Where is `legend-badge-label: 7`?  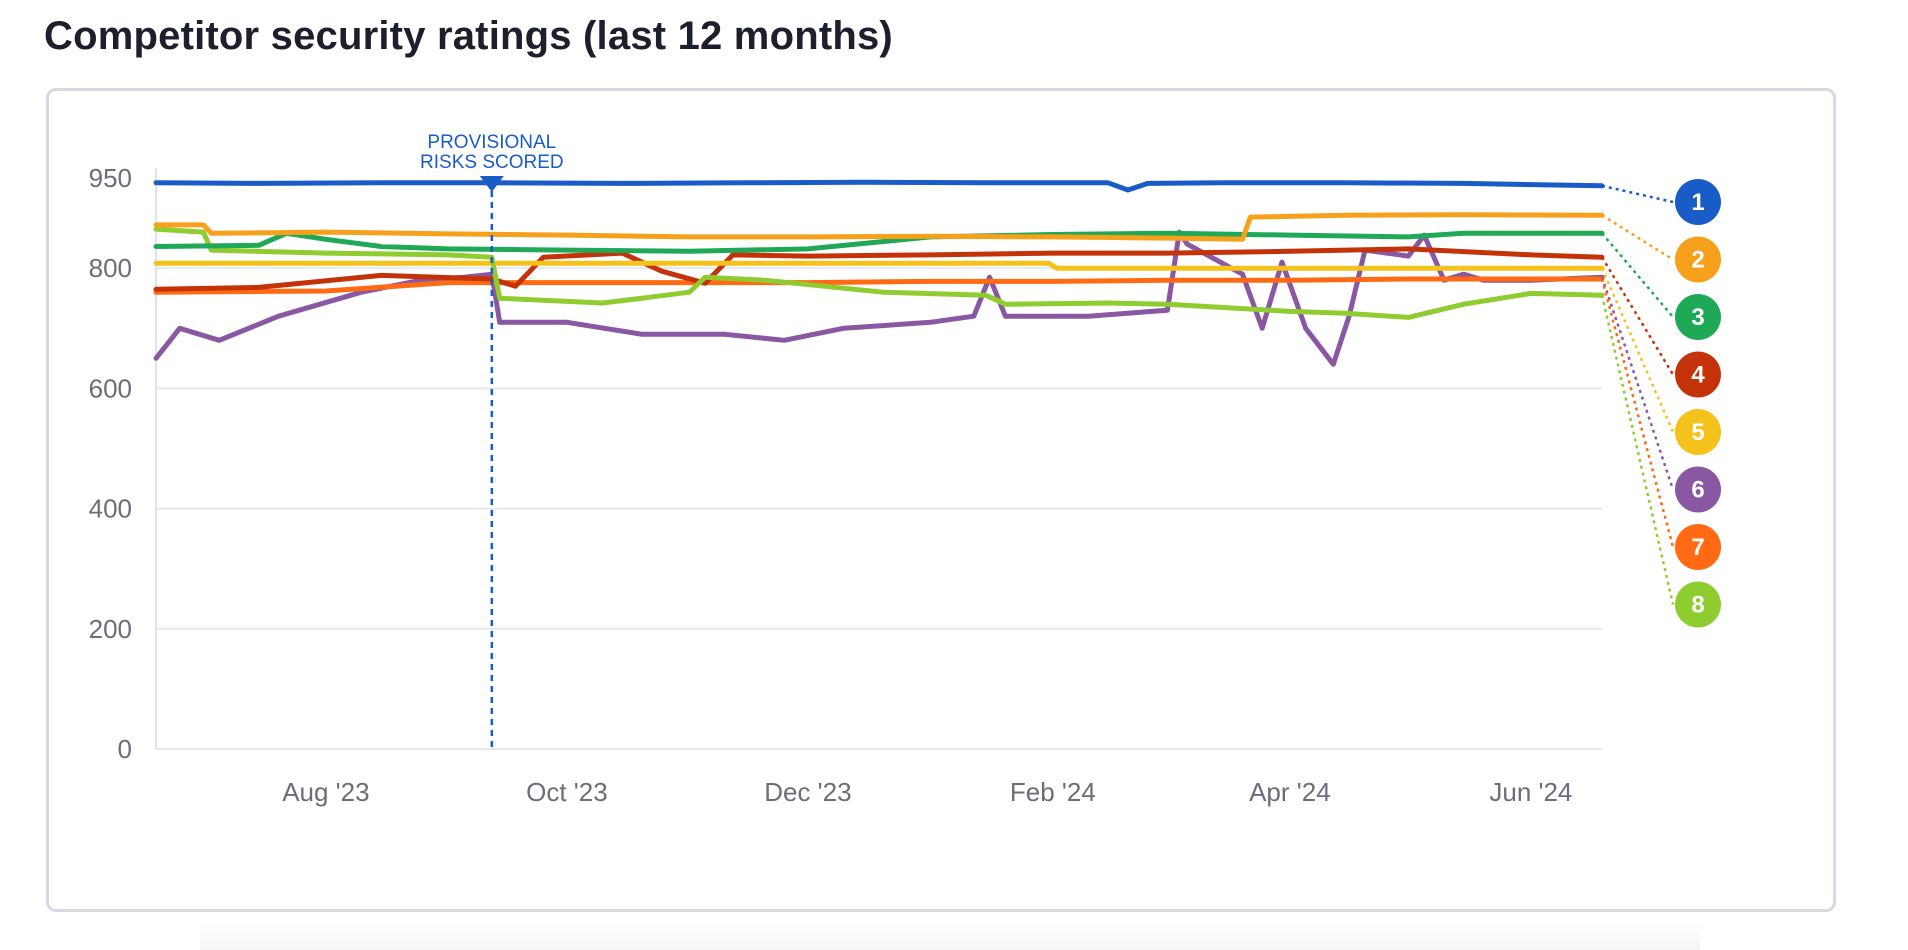
legend-badge-label: 7 is located at coordinates (1697, 547).